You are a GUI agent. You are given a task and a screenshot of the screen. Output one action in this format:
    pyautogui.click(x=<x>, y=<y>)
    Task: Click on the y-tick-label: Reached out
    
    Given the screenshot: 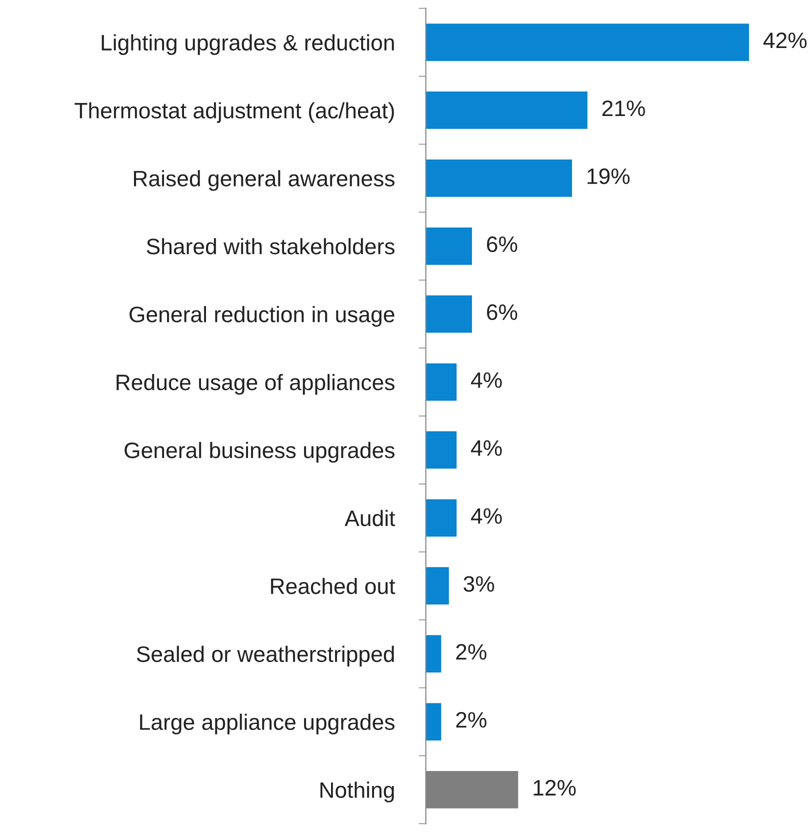 What is the action you would take?
    pyautogui.click(x=333, y=586)
    